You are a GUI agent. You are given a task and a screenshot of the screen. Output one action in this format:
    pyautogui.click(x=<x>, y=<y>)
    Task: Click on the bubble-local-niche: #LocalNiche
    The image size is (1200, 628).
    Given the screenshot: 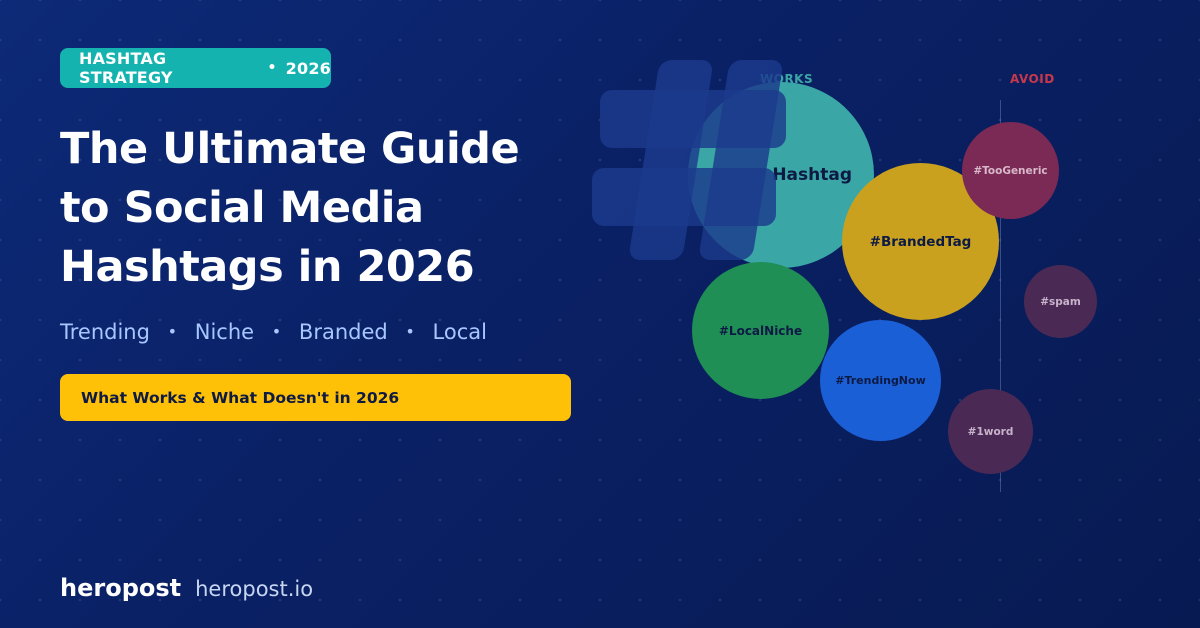 What is the action you would take?
    pyautogui.click(x=760, y=330)
    